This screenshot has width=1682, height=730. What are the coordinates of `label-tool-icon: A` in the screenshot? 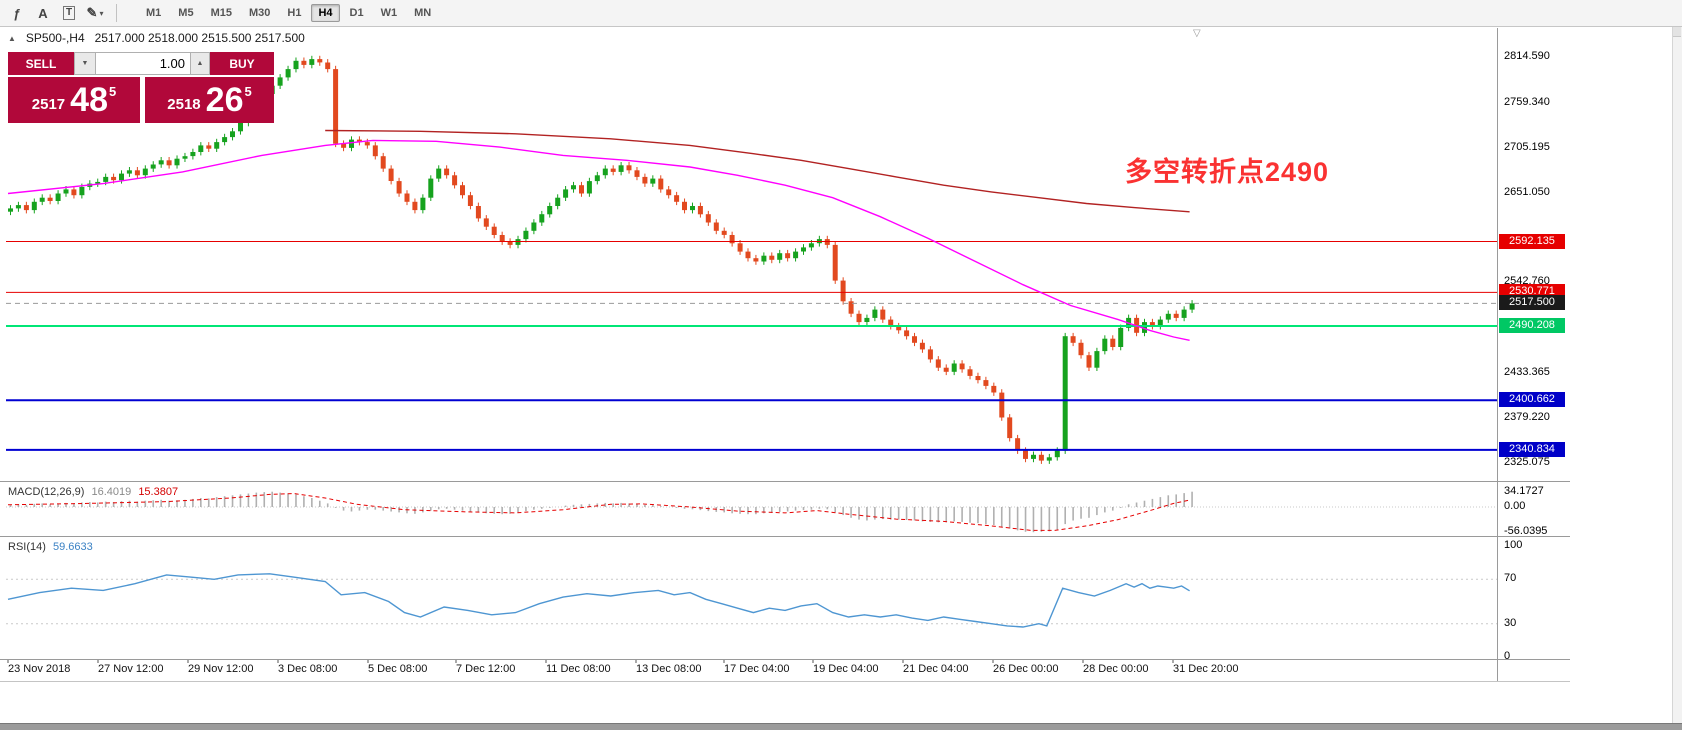 It's located at (43, 13).